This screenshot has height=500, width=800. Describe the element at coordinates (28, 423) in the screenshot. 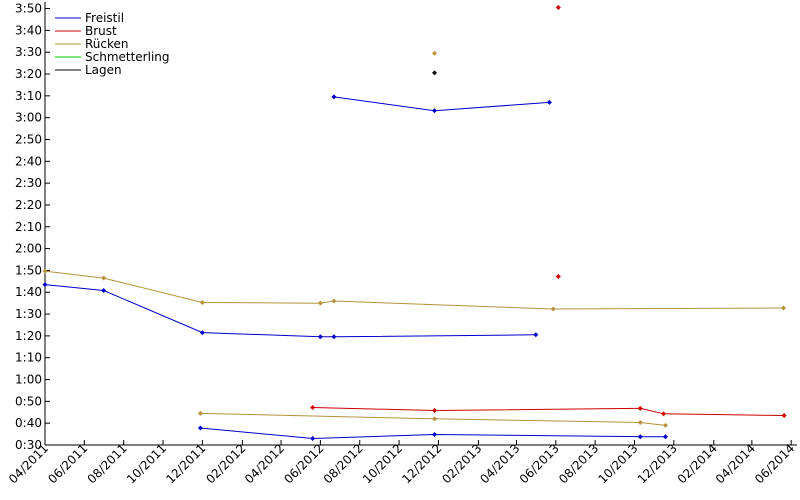

I see `y-tick-label: 0:40` at that location.